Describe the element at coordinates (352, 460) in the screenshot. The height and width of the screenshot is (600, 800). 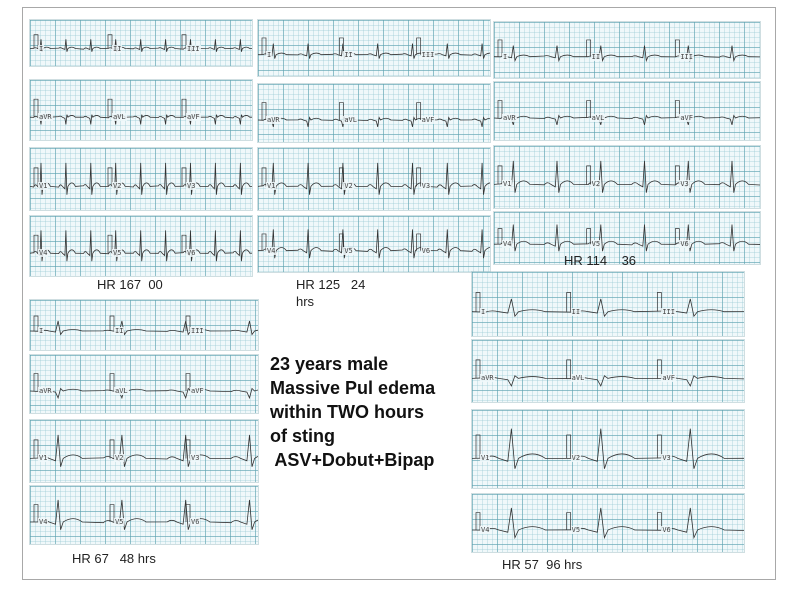
I see `caption-line-treatment: ASV+Dobut+Bipap` at that location.